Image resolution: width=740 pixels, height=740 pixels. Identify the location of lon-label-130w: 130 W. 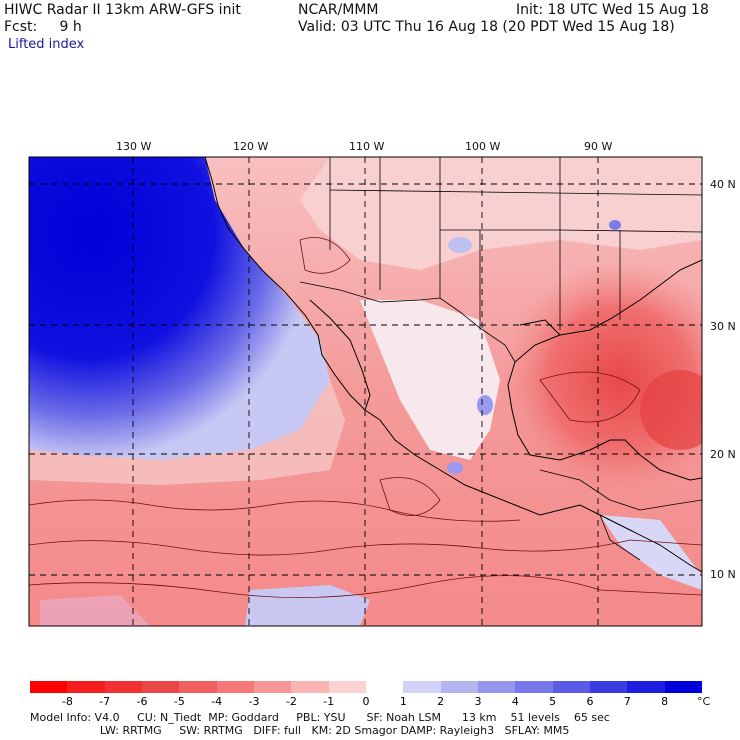
(134, 146).